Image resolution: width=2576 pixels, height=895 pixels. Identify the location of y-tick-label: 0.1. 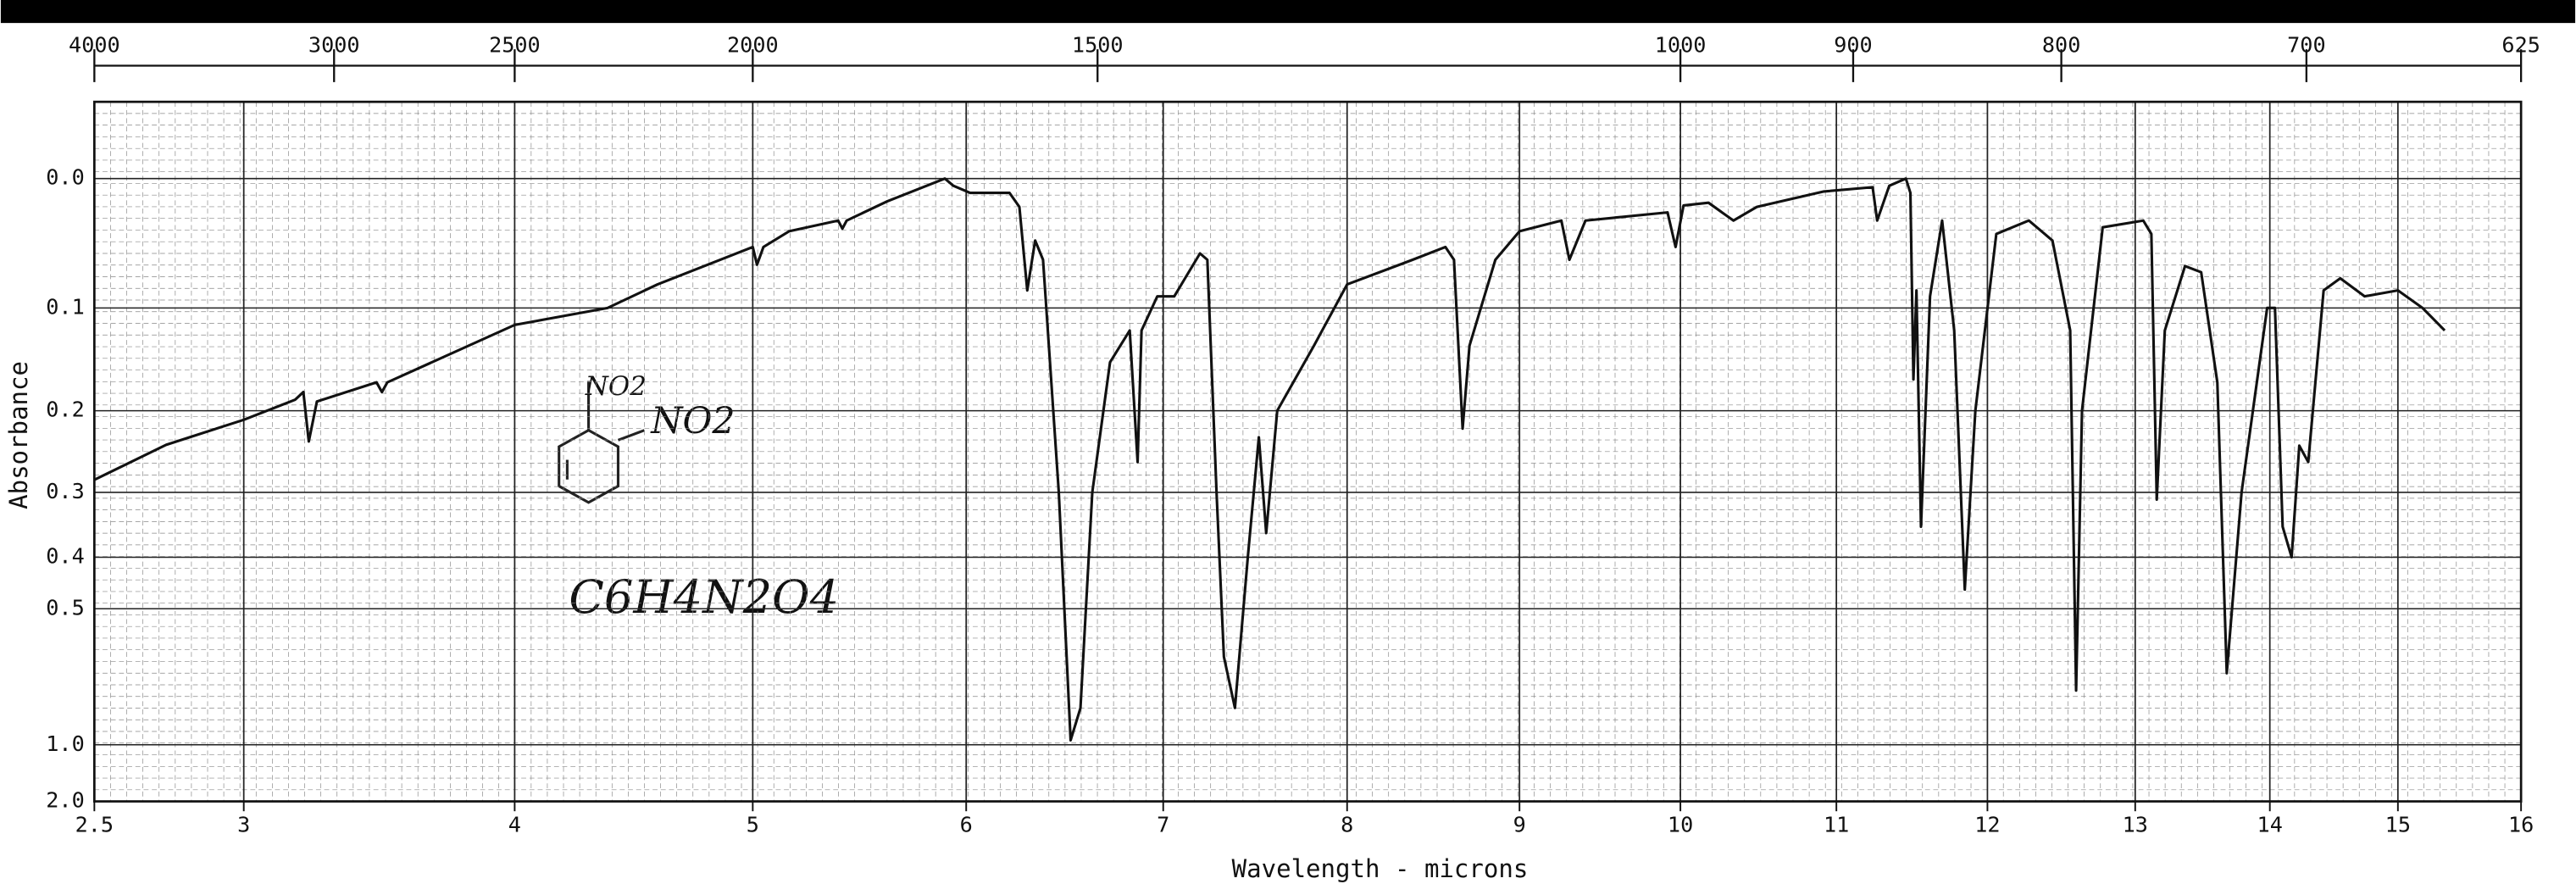
(65, 307).